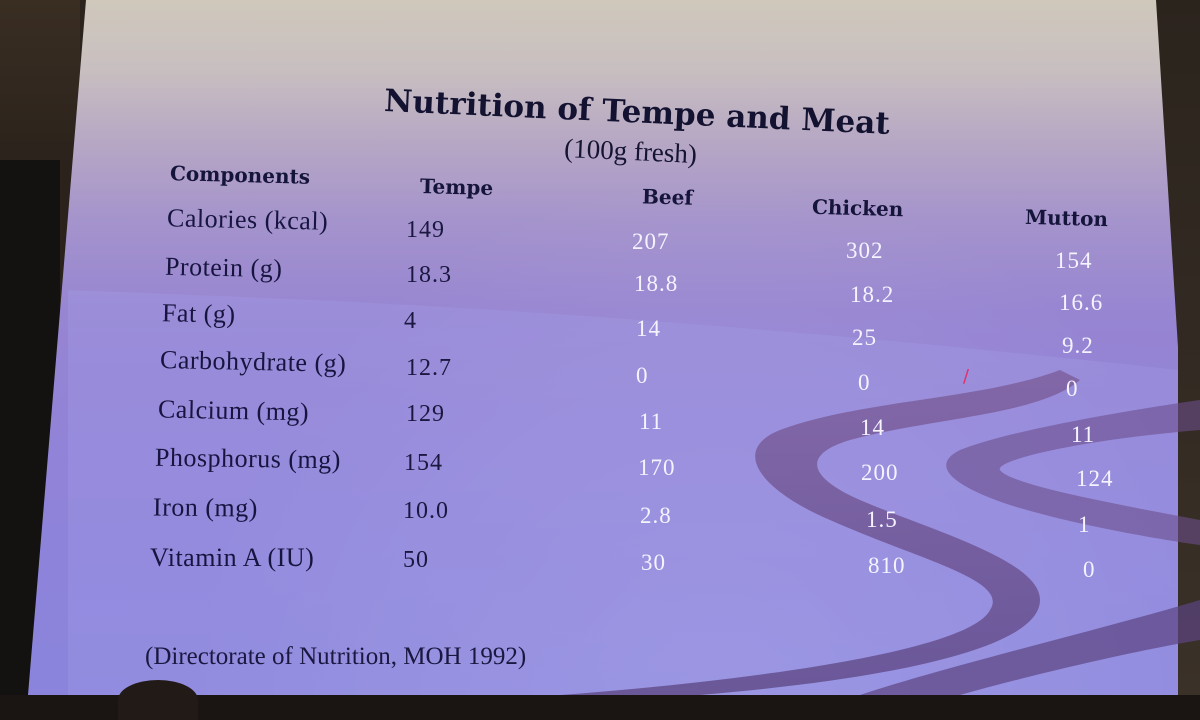 The image size is (1200, 720). Describe the element at coordinates (656, 283) in the screenshot. I see `cell-protein-beef: 18.8` at that location.